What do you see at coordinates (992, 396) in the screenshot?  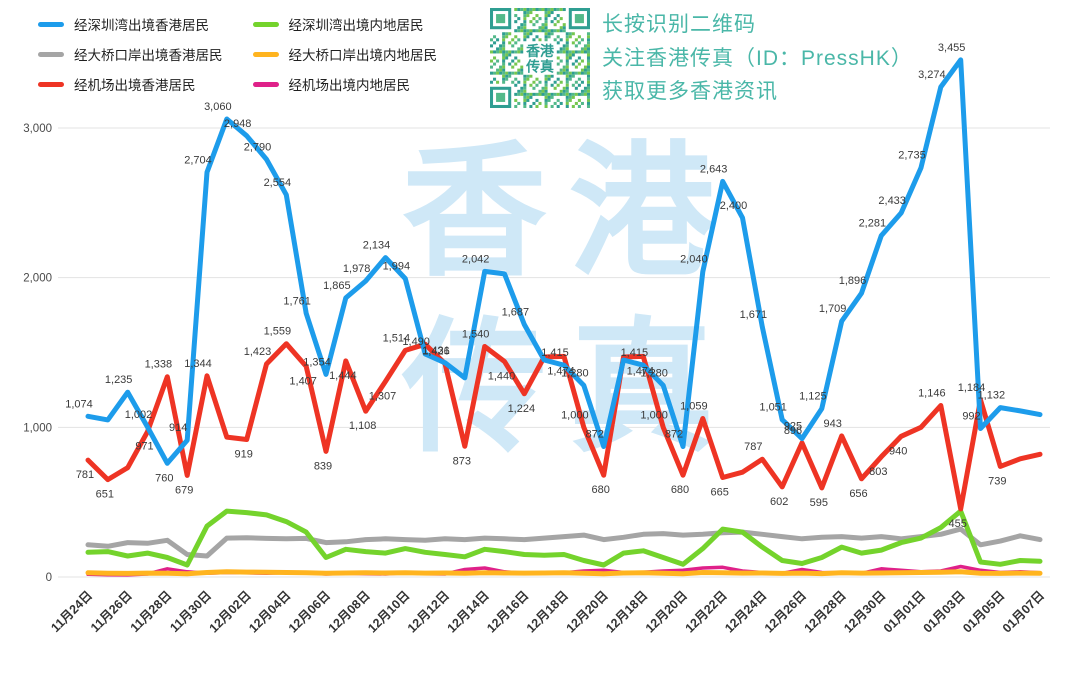 I see `data-label: 1,132` at bounding box center [992, 396].